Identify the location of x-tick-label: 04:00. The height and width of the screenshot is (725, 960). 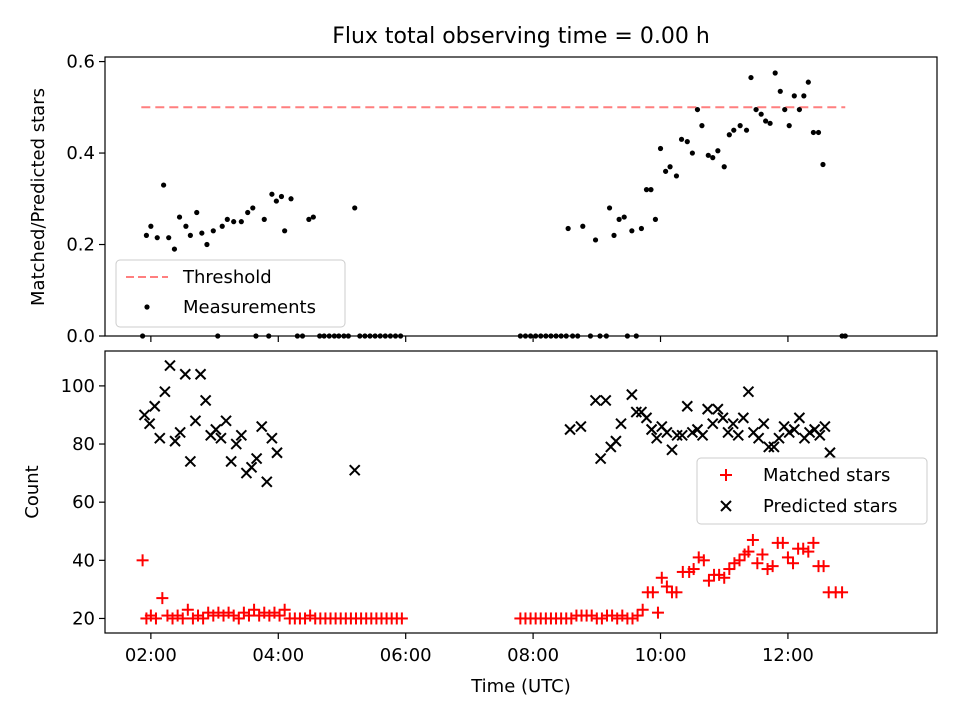
(278, 655).